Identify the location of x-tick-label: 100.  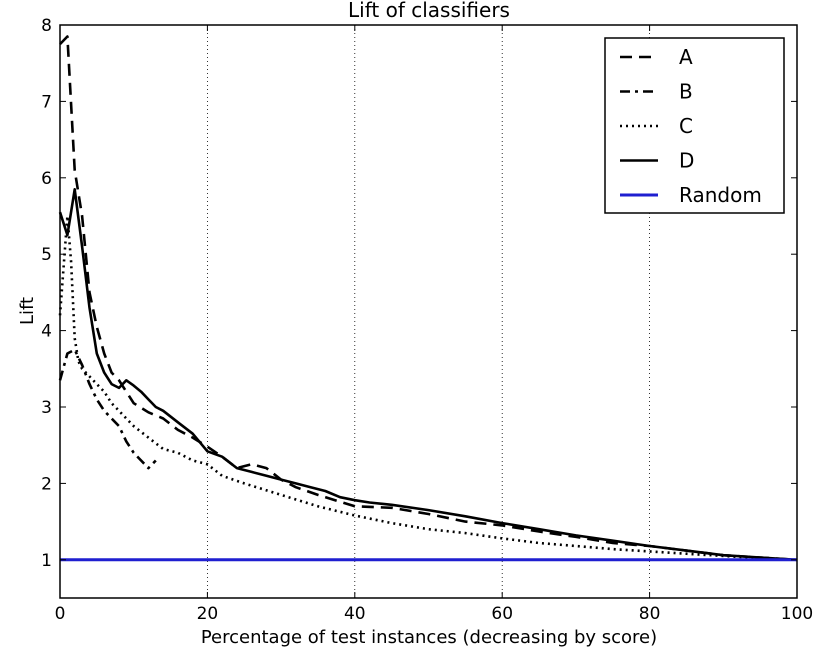
(797, 614).